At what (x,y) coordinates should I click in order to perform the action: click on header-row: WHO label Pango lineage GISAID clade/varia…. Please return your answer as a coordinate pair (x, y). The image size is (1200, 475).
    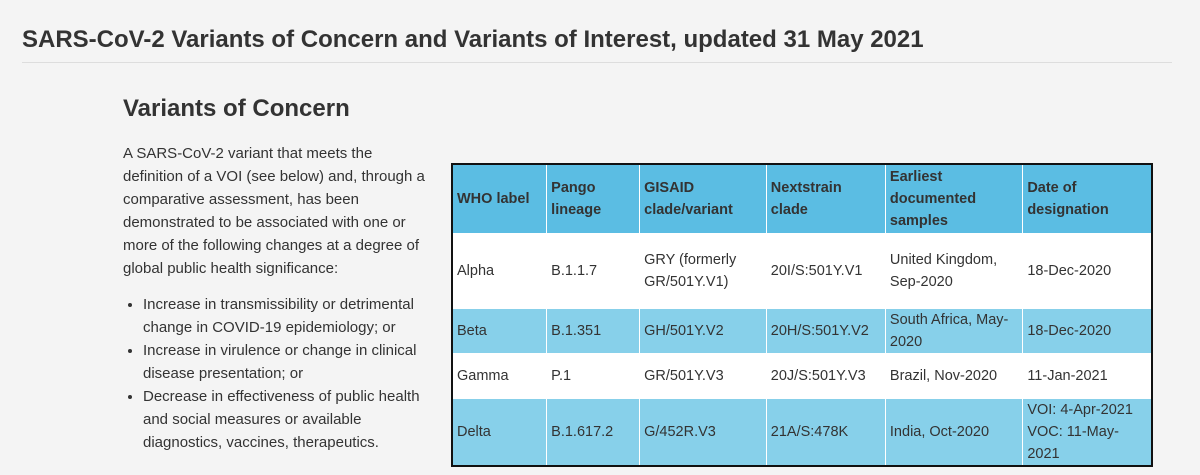
    Looking at the image, I should click on (802, 198).